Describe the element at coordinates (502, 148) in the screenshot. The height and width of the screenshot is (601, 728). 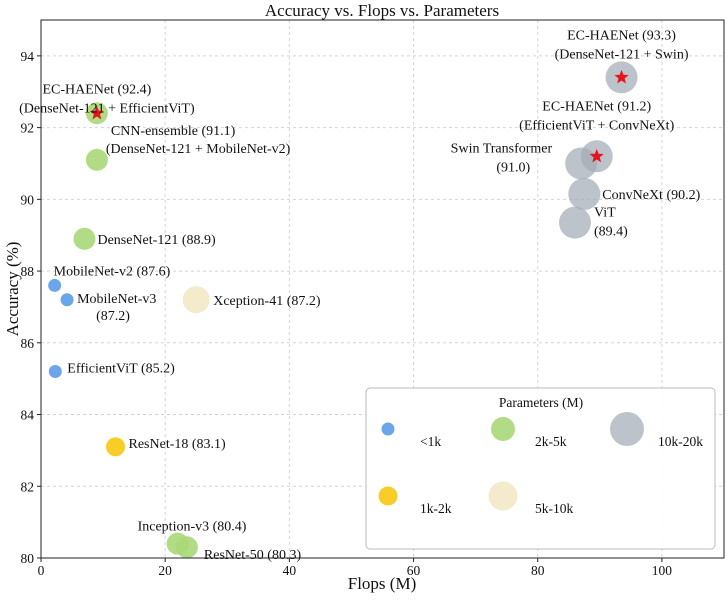
I see `point-label-swin-transformer: Swin Transformer` at that location.